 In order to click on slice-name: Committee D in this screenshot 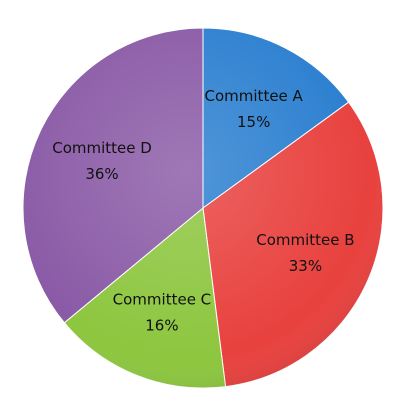, I will do `click(102, 148)`.